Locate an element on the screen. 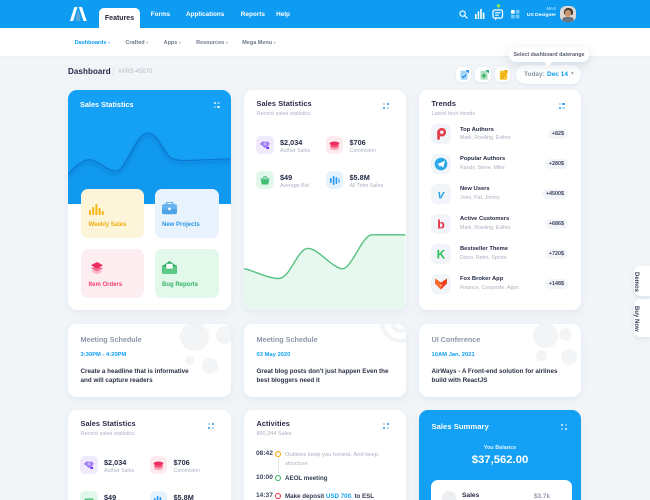  svg-text: K is located at coordinates (441, 254).